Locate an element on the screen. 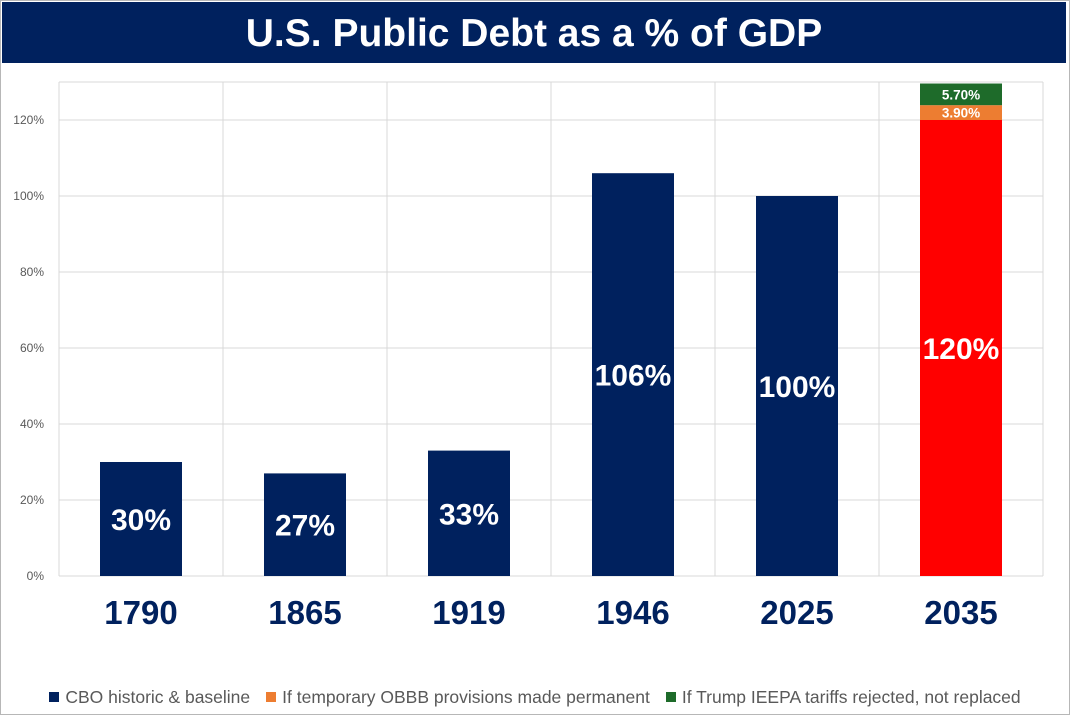 The width and height of the screenshot is (1070, 715). data-label: 120% is located at coordinates (961, 349).